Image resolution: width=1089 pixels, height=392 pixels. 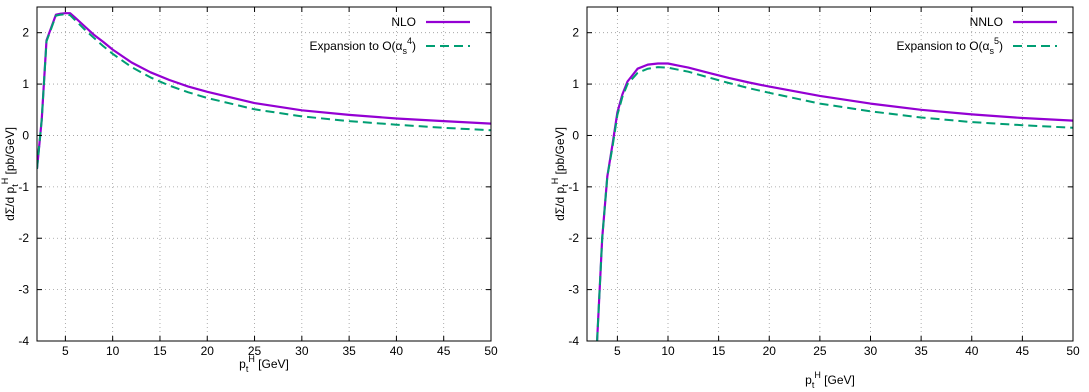 What do you see at coordinates (363, 46) in the screenshot?
I see `legend-label-1: Expansion to O(αs4)` at bounding box center [363, 46].